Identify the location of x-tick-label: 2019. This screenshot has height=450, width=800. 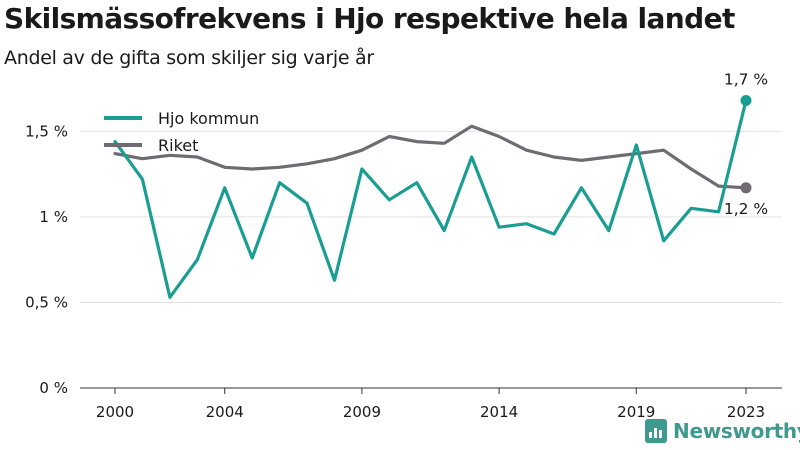
(636, 412).